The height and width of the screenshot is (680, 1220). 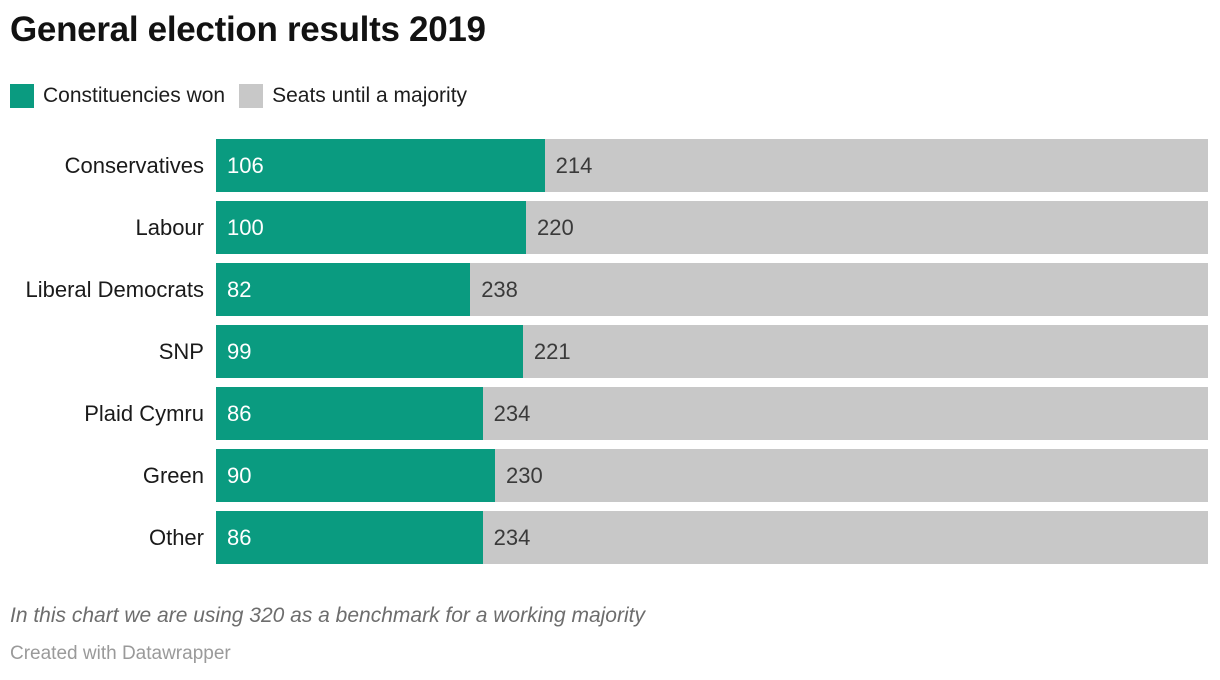 What do you see at coordinates (370, 95) in the screenshot?
I see `legend-label-seats-until-majority: Seats until a majority` at bounding box center [370, 95].